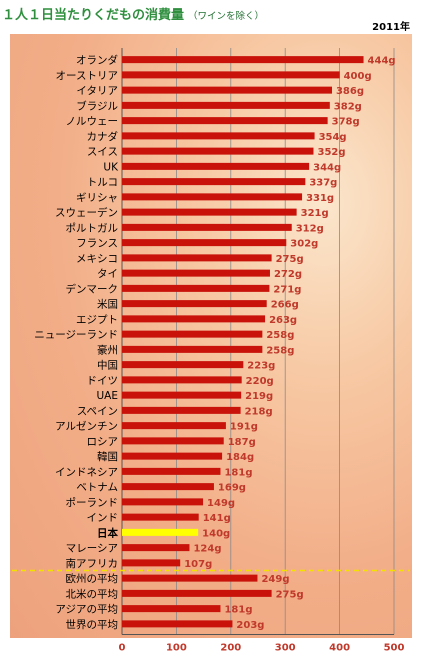 This screenshot has width=422, height=664. I want to click on category-label: 豪州, so click(107, 349).